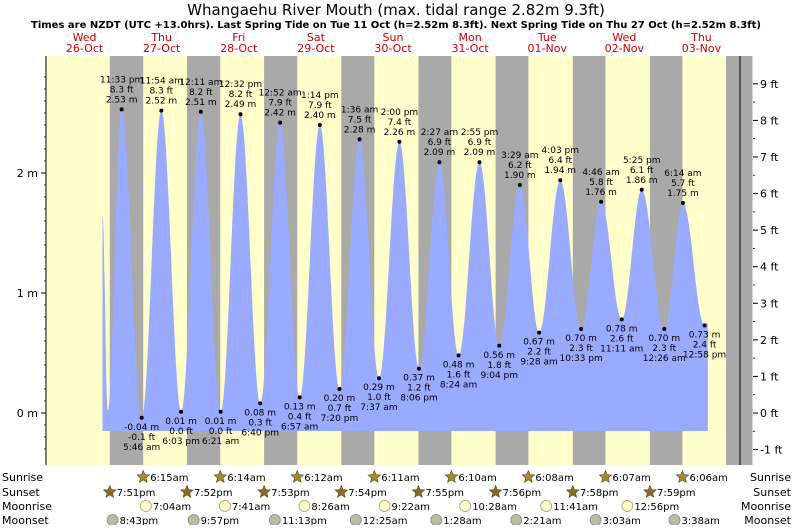  What do you see at coordinates (172, 507) in the screenshot?
I see `moonrise-time: 7:04am` at bounding box center [172, 507].